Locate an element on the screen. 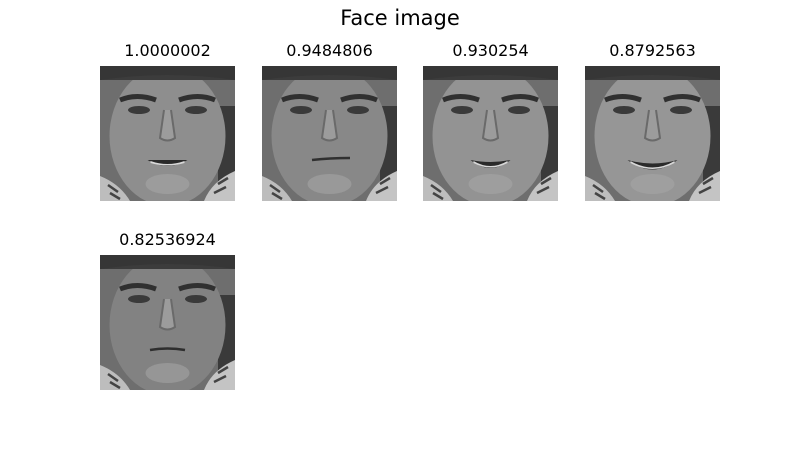  similarity-score: 0.9484806 is located at coordinates (329, 50).